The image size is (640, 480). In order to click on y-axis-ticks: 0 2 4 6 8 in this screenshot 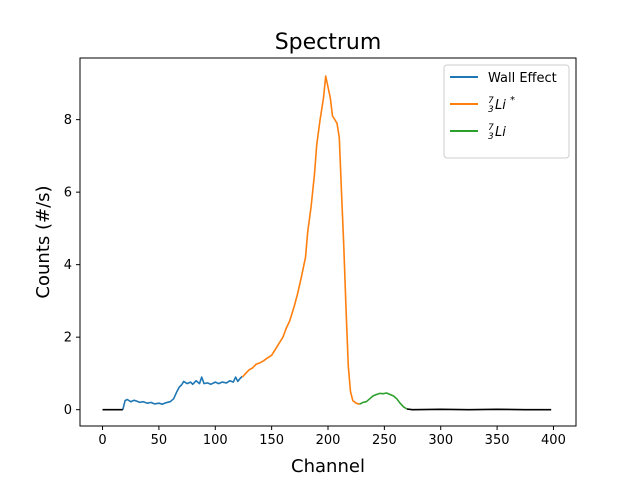, I will do `click(72, 265)`.